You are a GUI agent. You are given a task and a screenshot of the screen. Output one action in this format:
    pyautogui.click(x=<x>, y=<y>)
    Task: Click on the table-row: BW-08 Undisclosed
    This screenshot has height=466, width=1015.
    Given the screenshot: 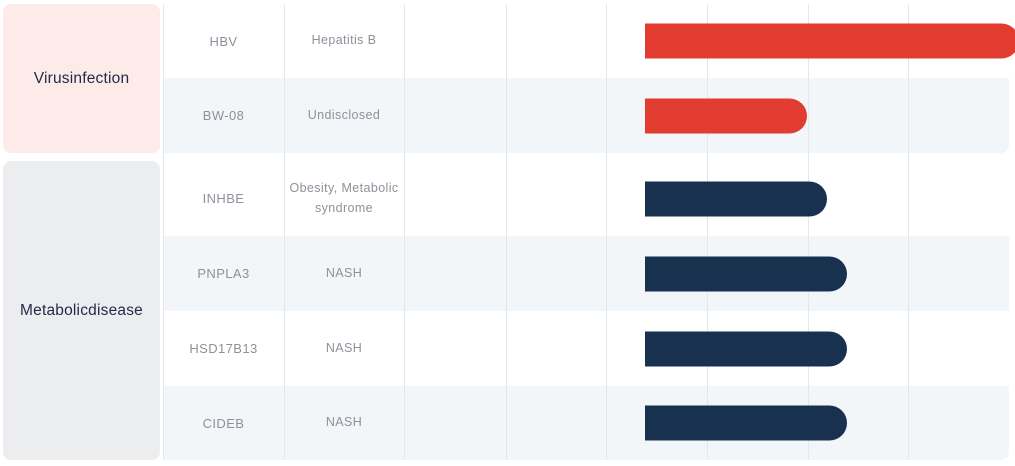 What is the action you would take?
    pyautogui.click(x=586, y=115)
    